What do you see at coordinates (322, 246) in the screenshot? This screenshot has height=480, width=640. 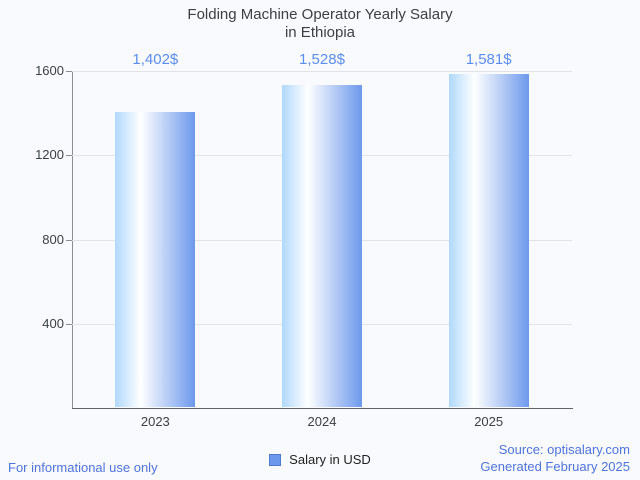 I see `bar-2024` at bounding box center [322, 246].